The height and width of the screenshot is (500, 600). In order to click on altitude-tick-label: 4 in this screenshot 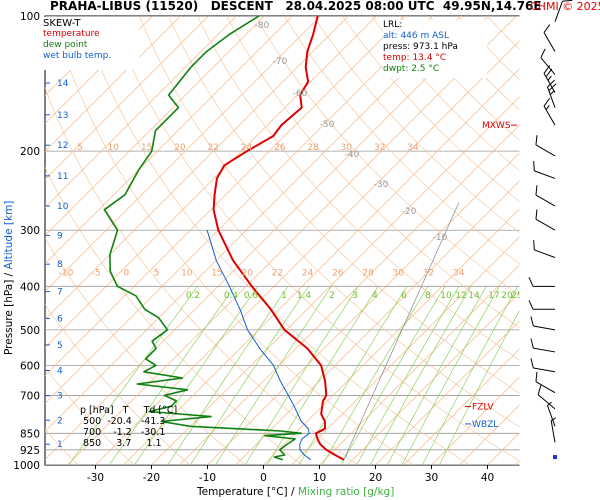, I will do `click(60, 372)`.